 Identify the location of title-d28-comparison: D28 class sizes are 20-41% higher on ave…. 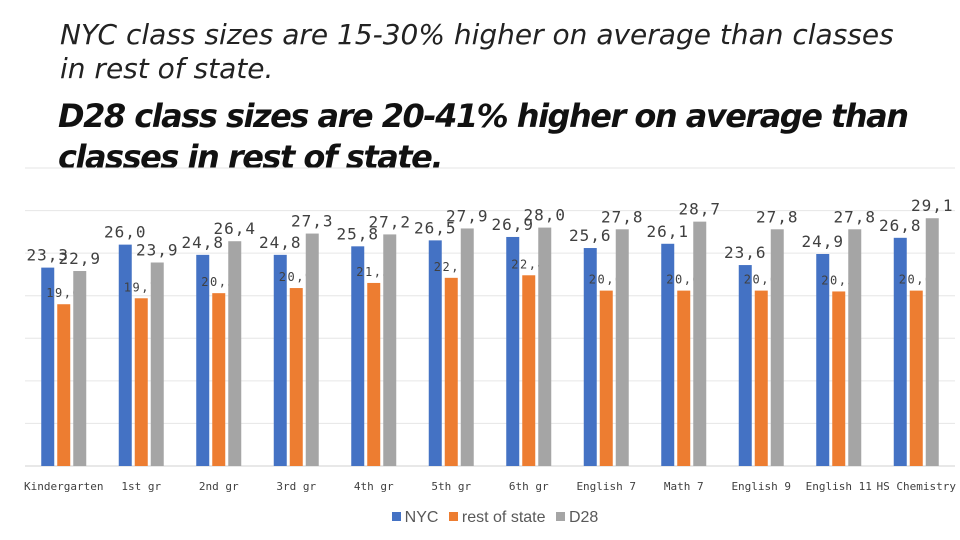
(483, 136).